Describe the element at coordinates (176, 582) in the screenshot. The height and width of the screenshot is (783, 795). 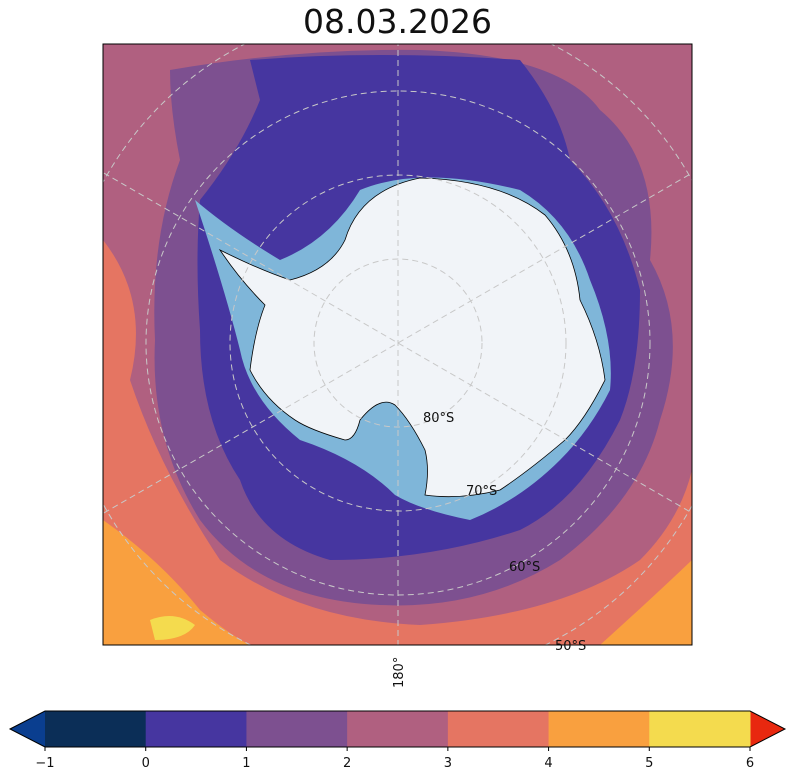
I see `sst-4-5-region` at that location.